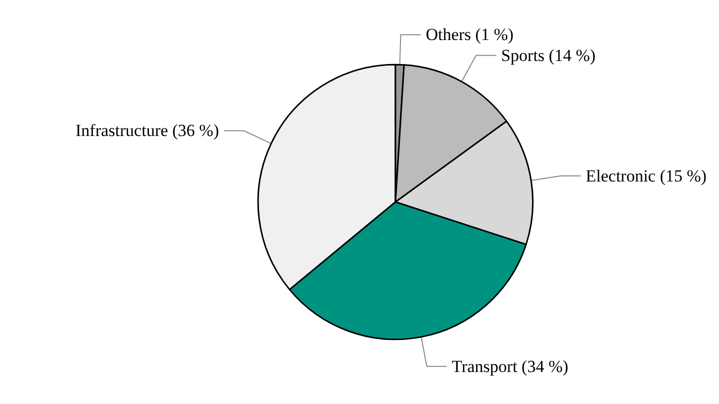 Image resolution: width=719 pixels, height=404 pixels. Describe the element at coordinates (548, 55) in the screenshot. I see `slice-label: Sports (14 %)` at that location.